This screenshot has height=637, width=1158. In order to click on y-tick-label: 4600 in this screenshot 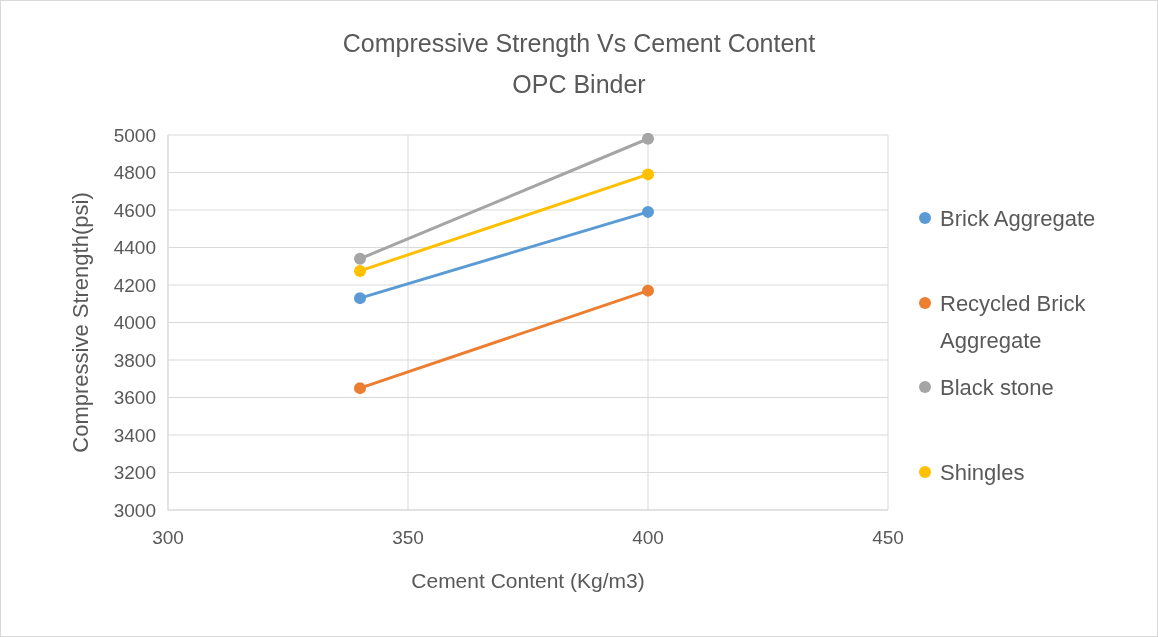, I will do `click(134, 210)`.